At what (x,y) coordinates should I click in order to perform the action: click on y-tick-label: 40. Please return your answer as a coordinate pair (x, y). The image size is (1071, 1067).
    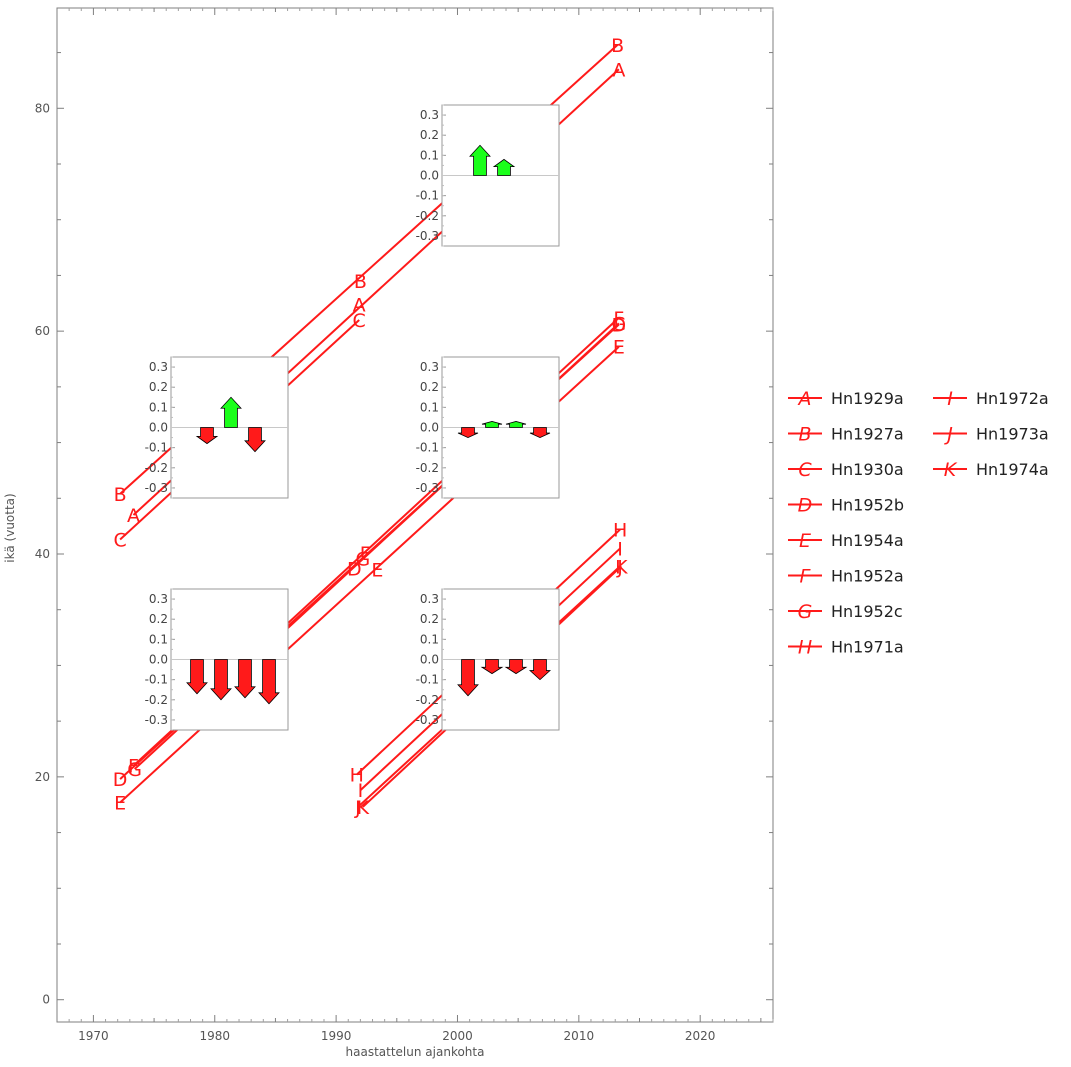
    Looking at the image, I should click on (42, 554).